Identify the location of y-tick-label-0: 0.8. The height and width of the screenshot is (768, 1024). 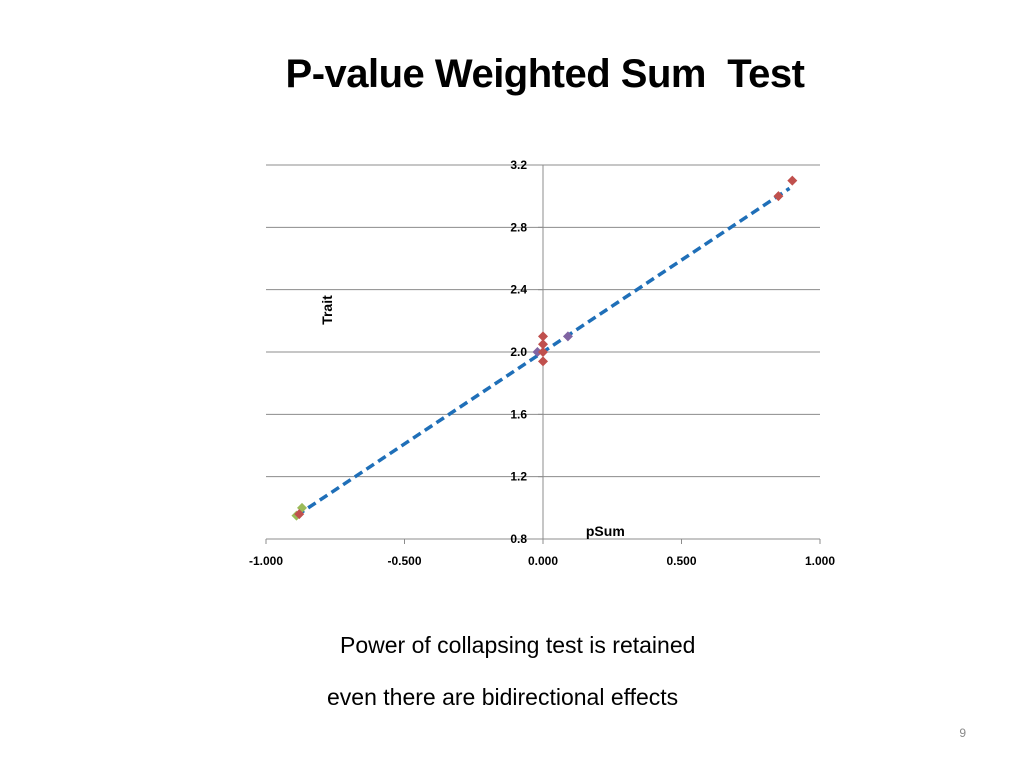
(518, 539).